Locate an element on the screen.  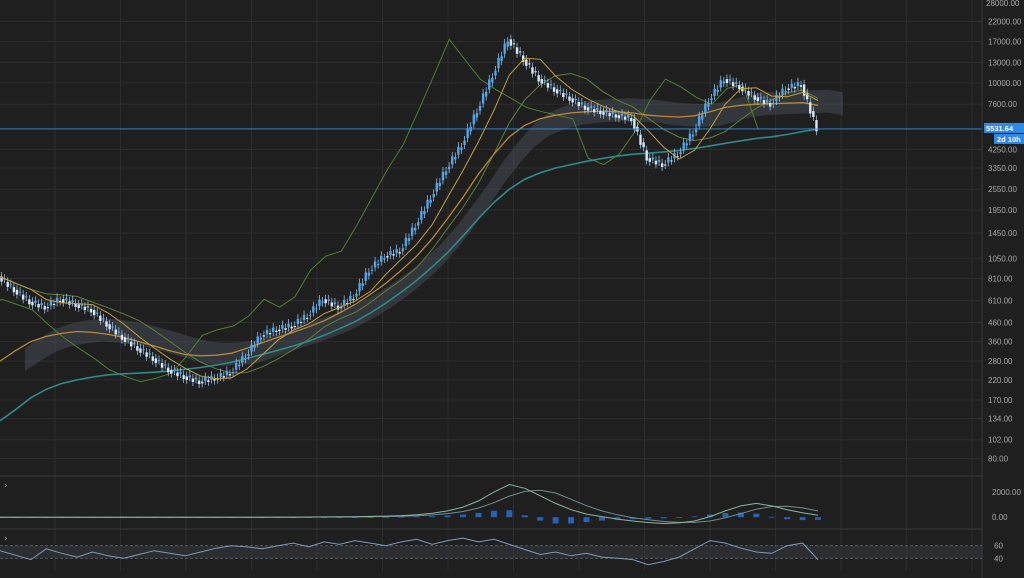
price-tick-label: 4250.00 is located at coordinates (1002, 149).